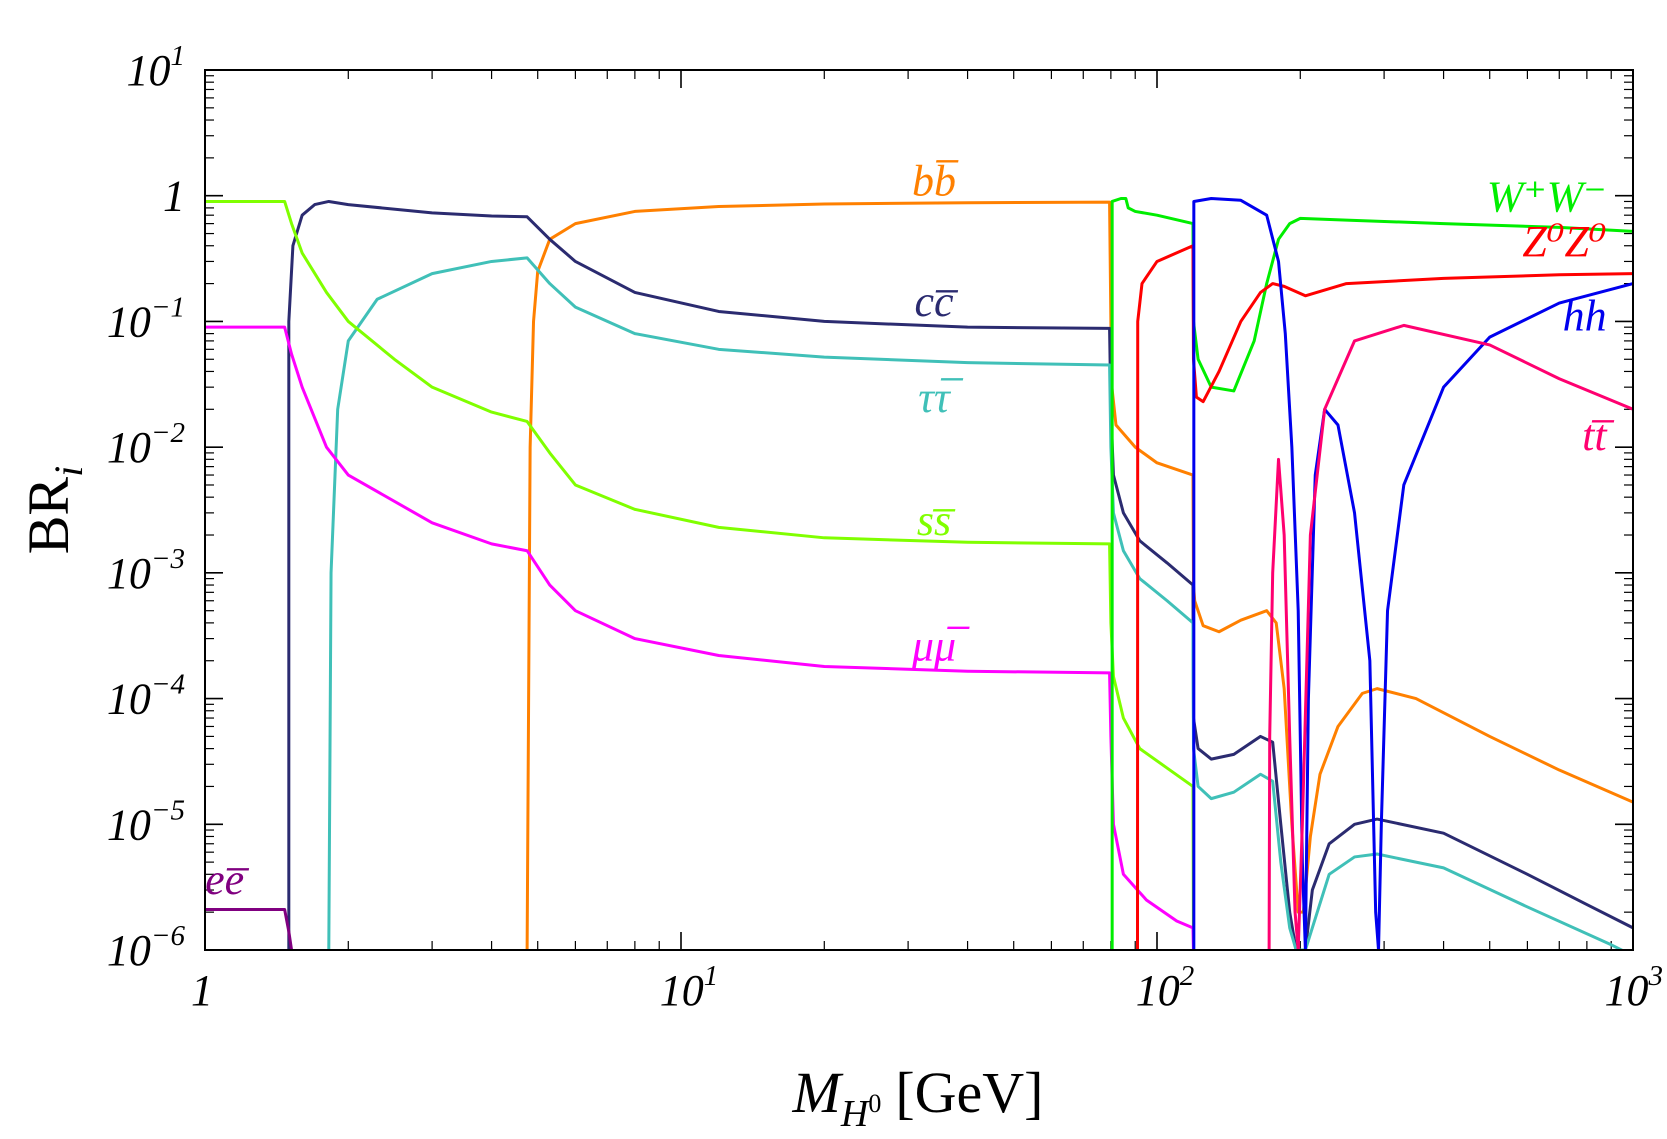 Image resolution: width=1667 pixels, height=1139 pixels. I want to click on x-tick-label-base: 1, so click(202, 990).